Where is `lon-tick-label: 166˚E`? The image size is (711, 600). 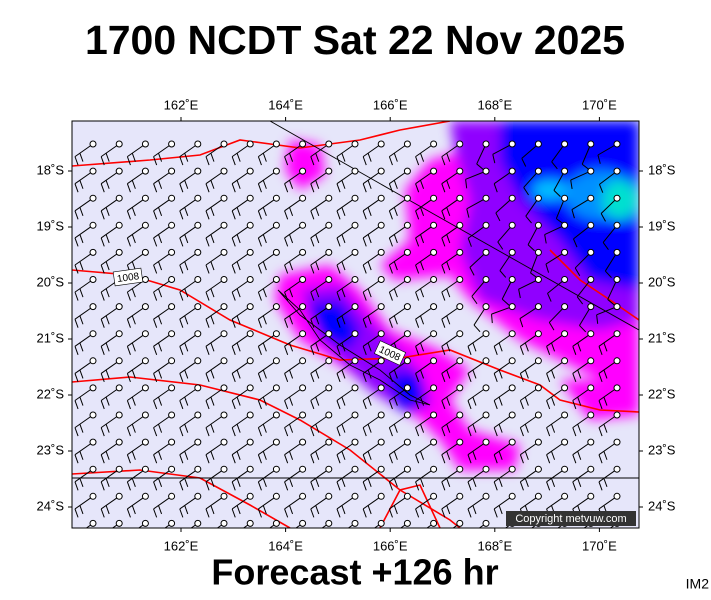 lon-tick-label: 166˚E is located at coordinates (390, 104).